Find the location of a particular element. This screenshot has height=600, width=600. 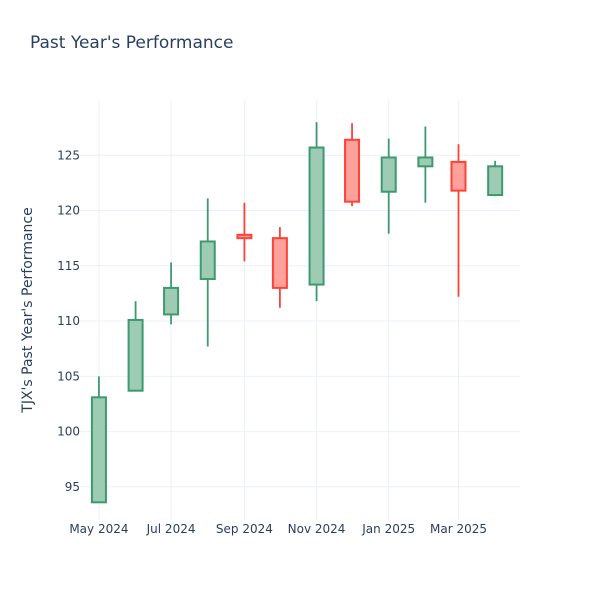

x-tick-label: May 2024 is located at coordinates (98, 529).